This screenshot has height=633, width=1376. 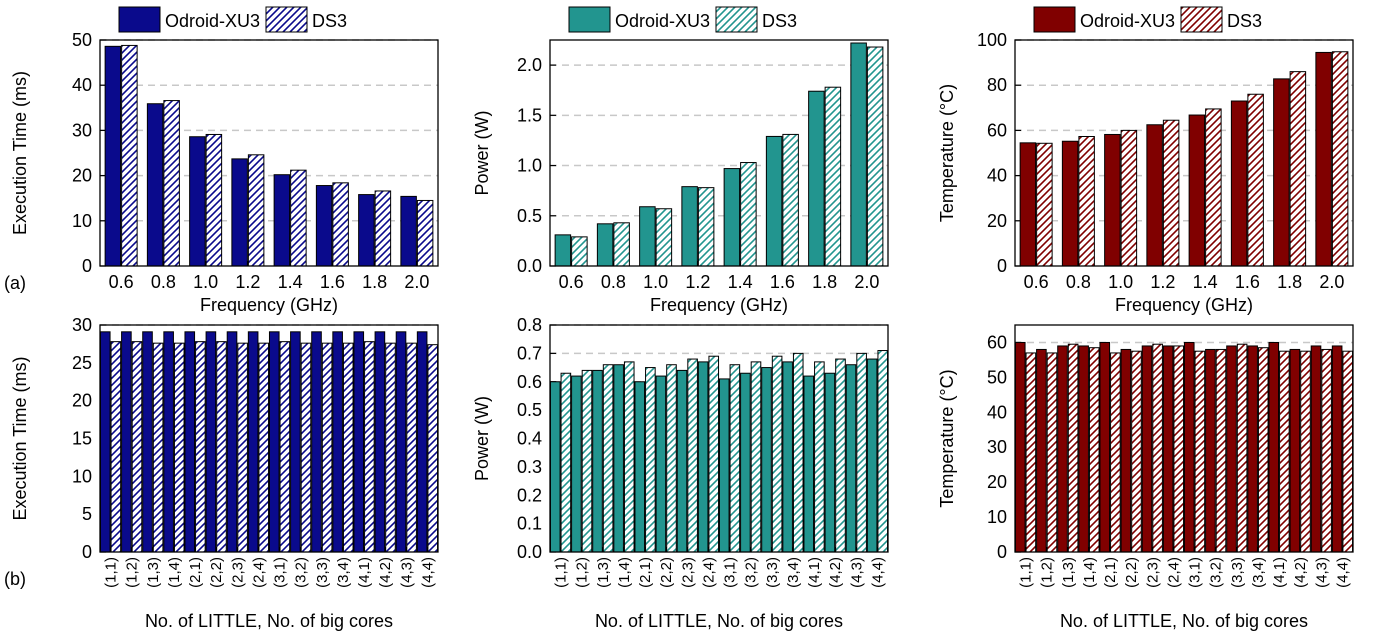 I want to click on y-tick-label: 0, so click(x=87, y=266).